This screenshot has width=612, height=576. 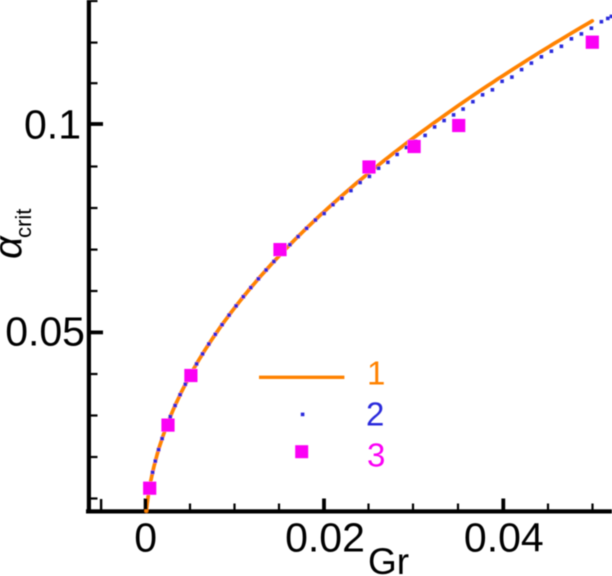 I want to click on svg-text: 3, so click(x=376, y=455).